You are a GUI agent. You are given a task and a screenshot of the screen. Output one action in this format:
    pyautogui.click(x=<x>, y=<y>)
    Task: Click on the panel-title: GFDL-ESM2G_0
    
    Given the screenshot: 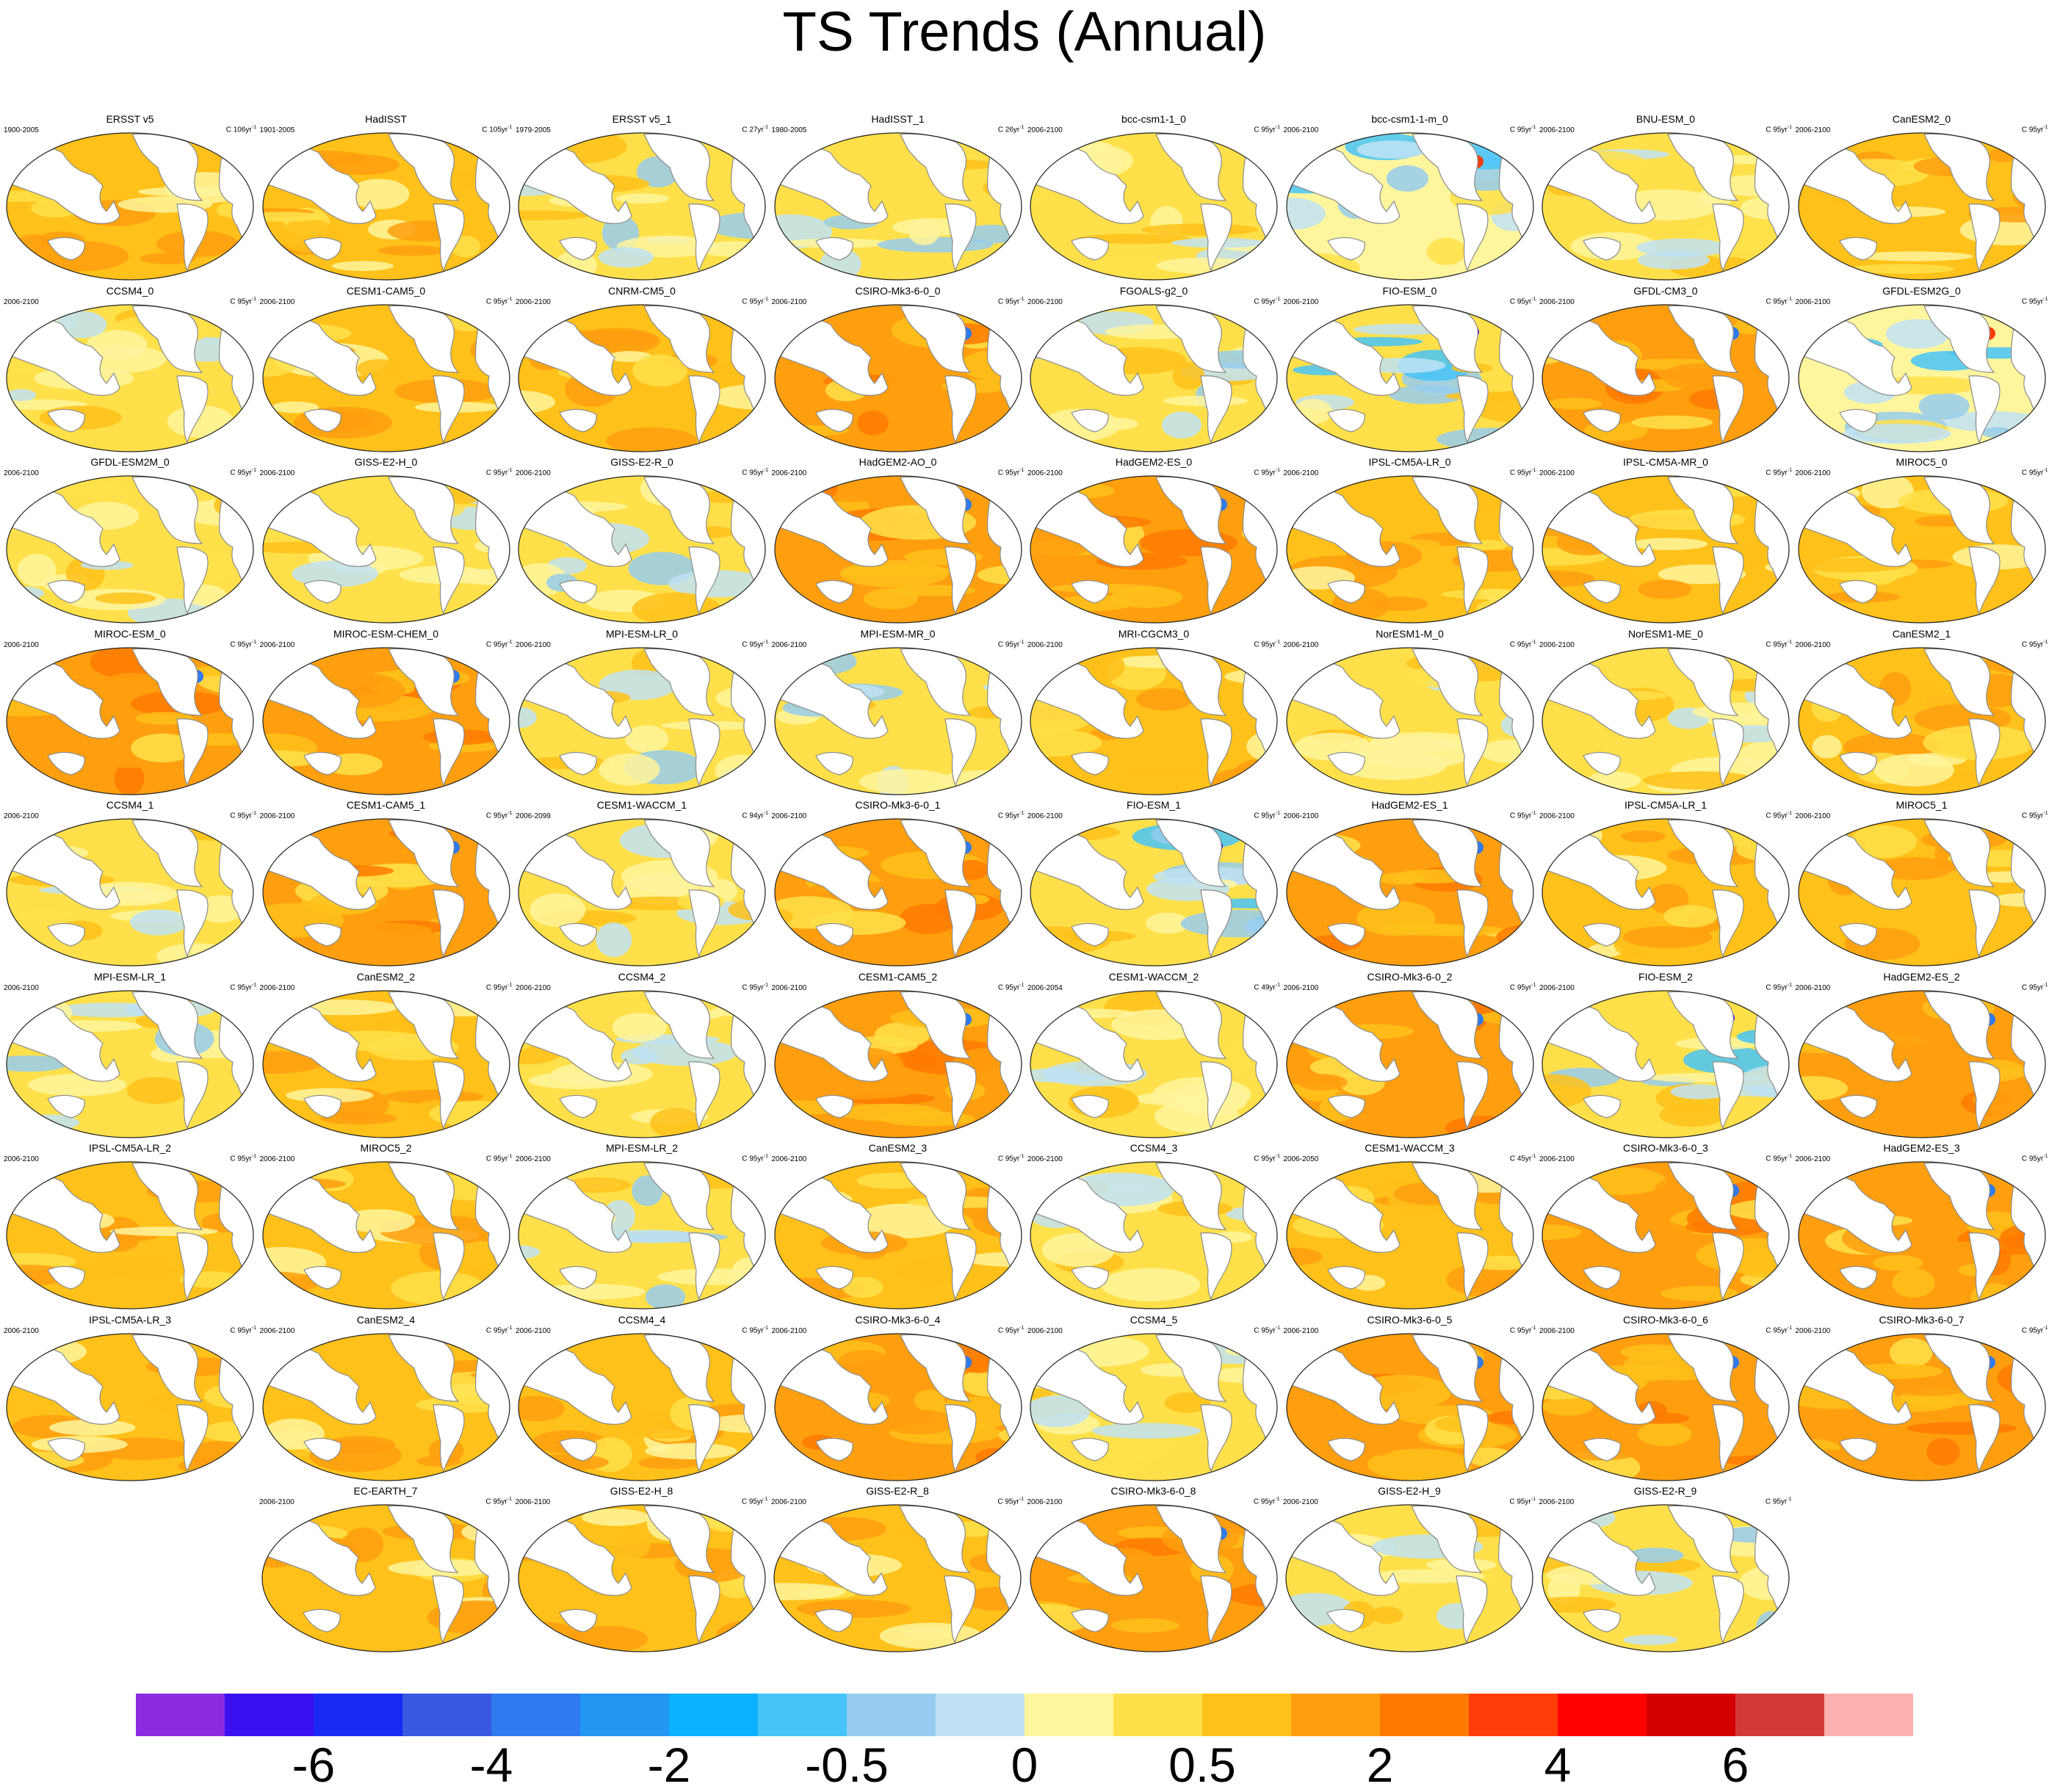 What is the action you would take?
    pyautogui.click(x=1921, y=291)
    